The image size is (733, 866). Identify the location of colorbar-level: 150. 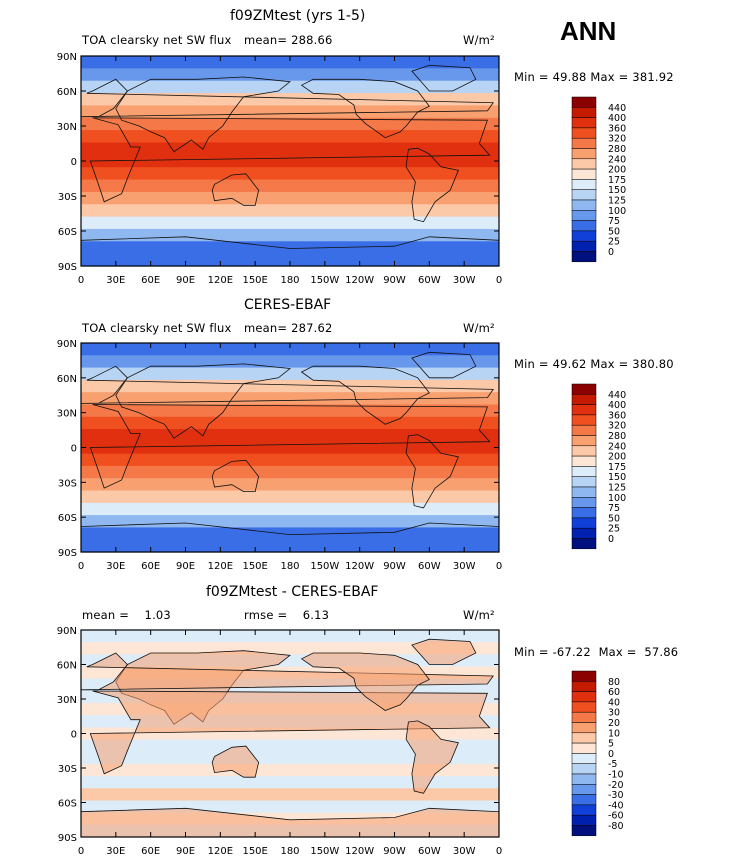
(617, 477).